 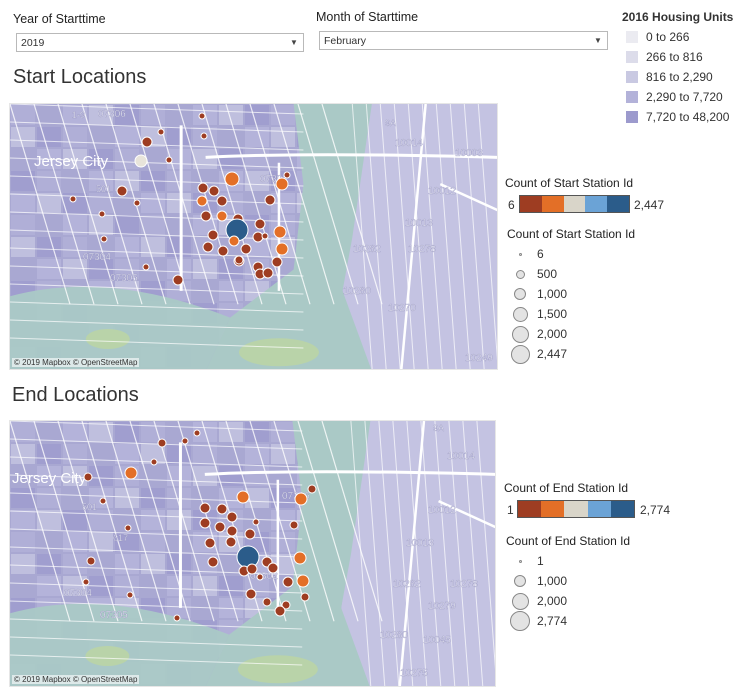 I want to click on size-legend-item: 2,774, so click(x=537, y=621).